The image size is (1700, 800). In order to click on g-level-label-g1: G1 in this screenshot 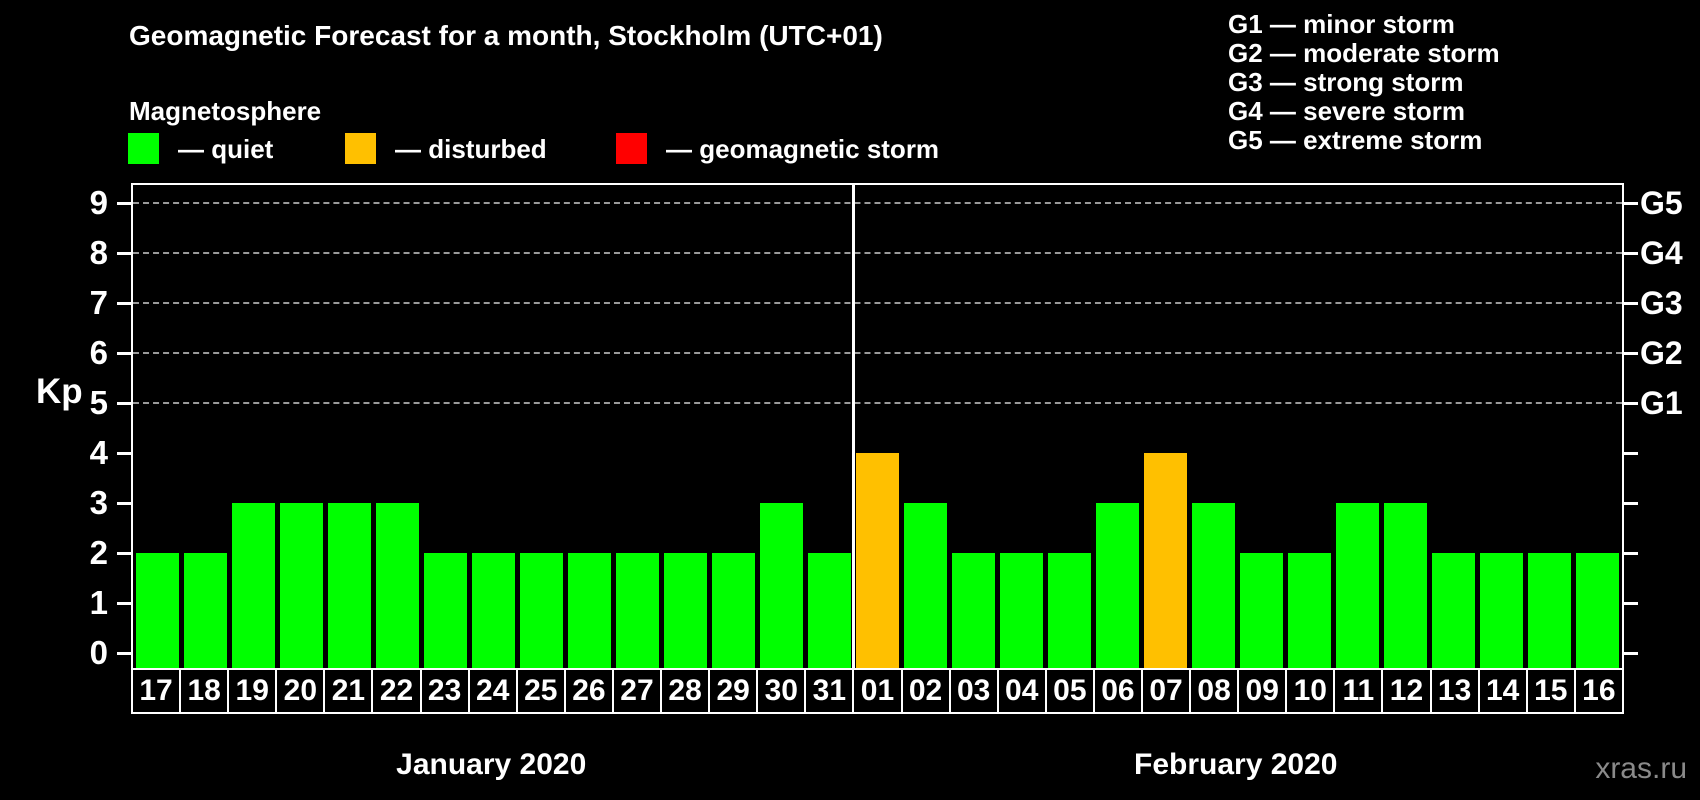, I will do `click(1661, 403)`.